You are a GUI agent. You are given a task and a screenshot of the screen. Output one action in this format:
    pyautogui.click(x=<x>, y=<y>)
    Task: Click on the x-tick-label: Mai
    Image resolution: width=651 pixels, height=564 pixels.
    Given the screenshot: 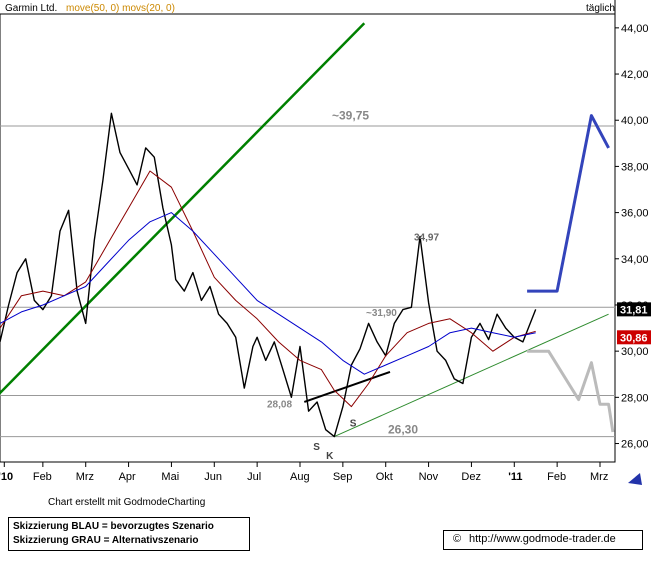 What is the action you would take?
    pyautogui.click(x=170, y=477)
    